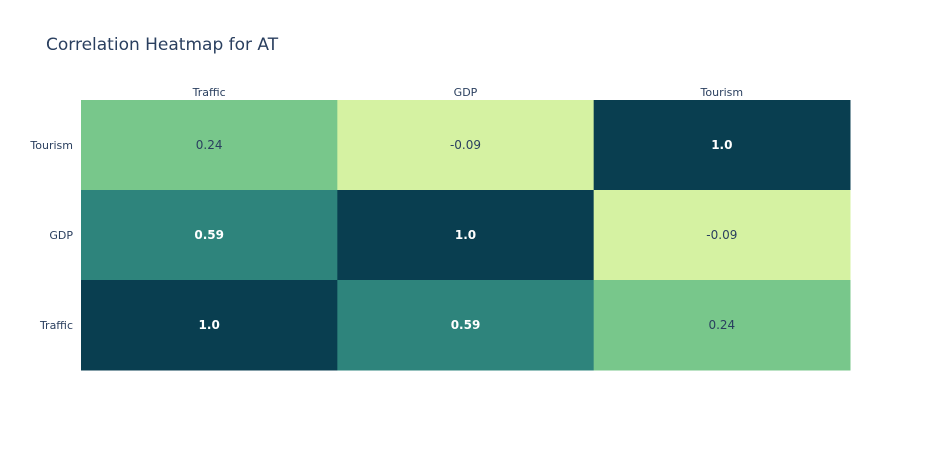 The image size is (930, 450). Describe the element at coordinates (722, 92) in the screenshot. I see `x-tick-label: Tourism` at that location.